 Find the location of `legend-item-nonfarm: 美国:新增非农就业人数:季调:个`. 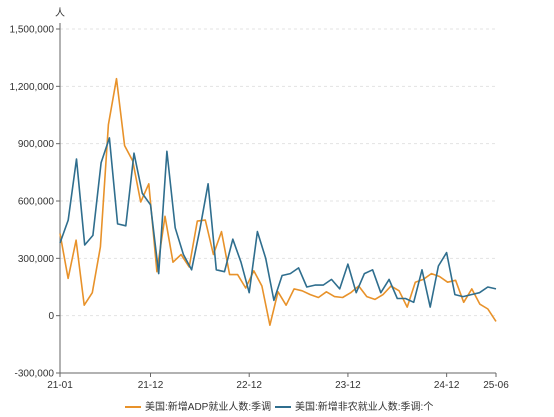

legend-item-nonfarm: 美国:新增非农就业人数:季调:个 is located at coordinates (354, 406).